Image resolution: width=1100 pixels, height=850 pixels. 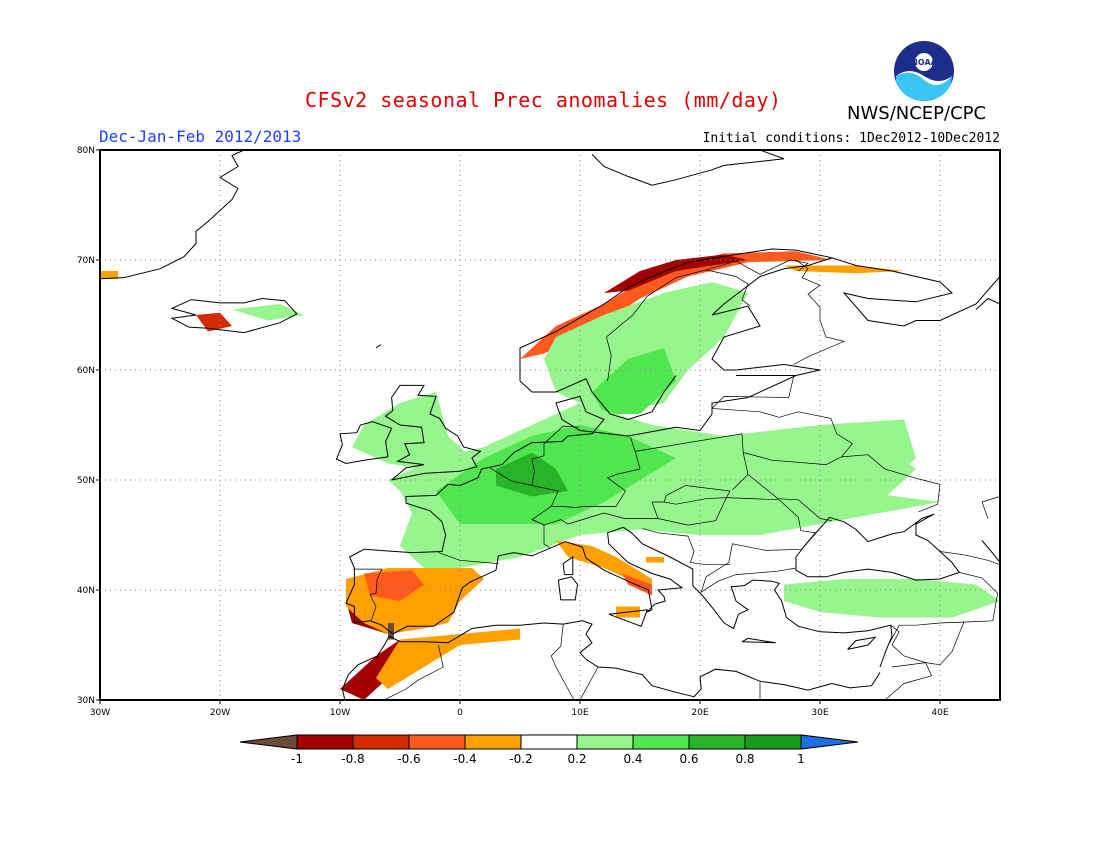 I want to click on colorbar-label-1: -0.8, so click(x=352, y=759).